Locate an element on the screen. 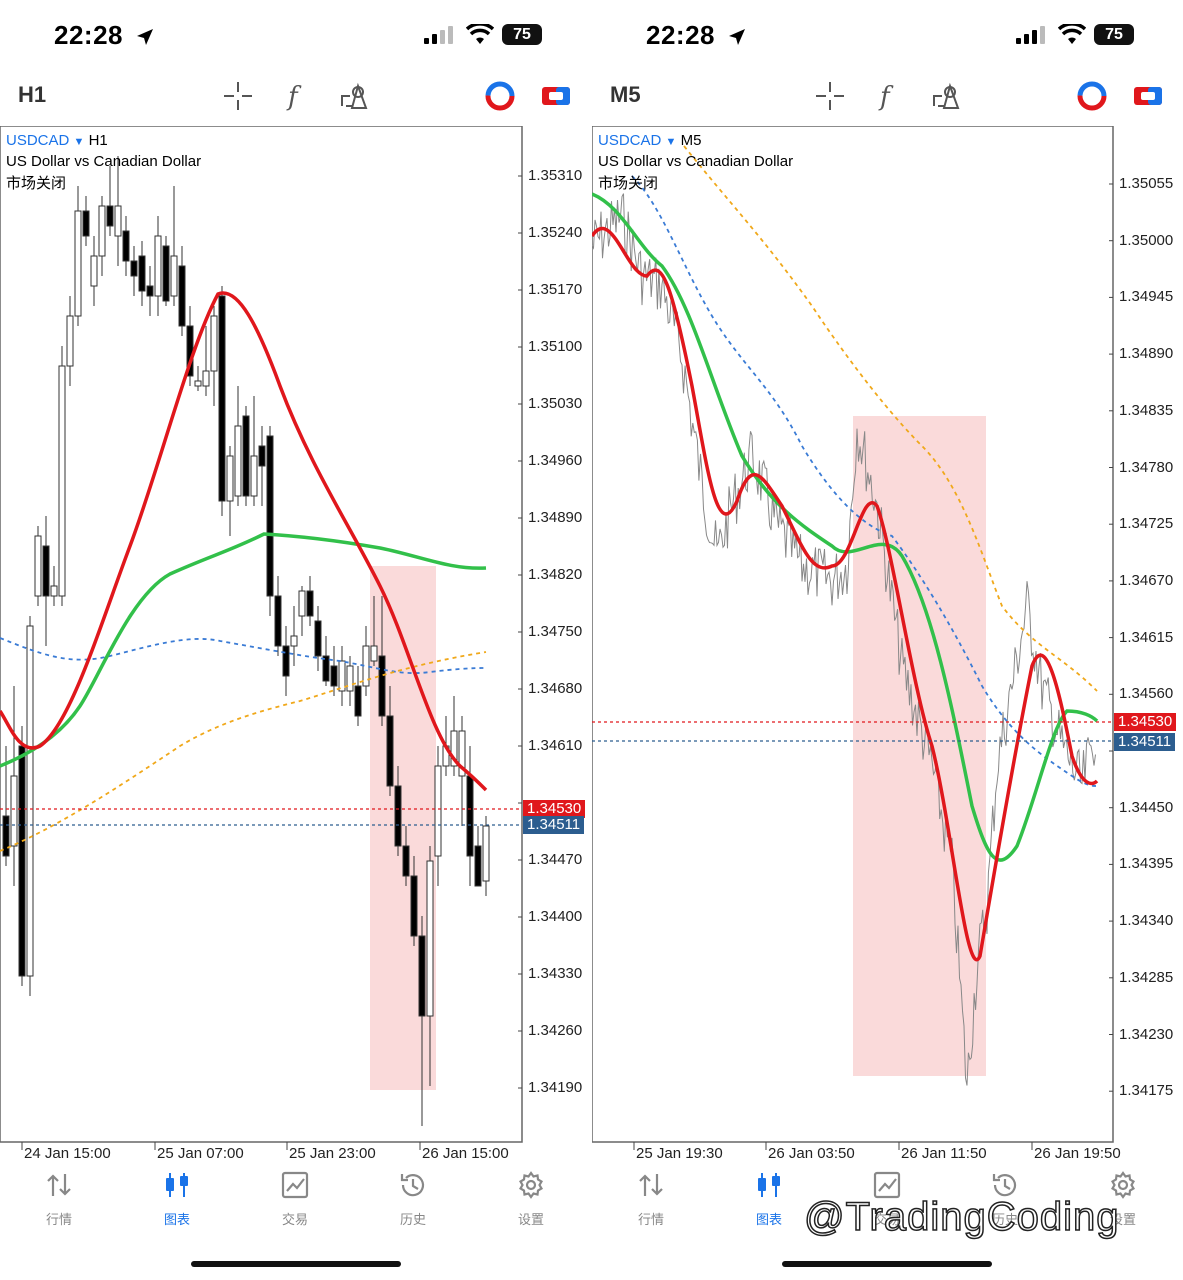 Image resolution: width=1183 pixels, height=1280 pixels. price-label: 1.35240 is located at coordinates (555, 232).